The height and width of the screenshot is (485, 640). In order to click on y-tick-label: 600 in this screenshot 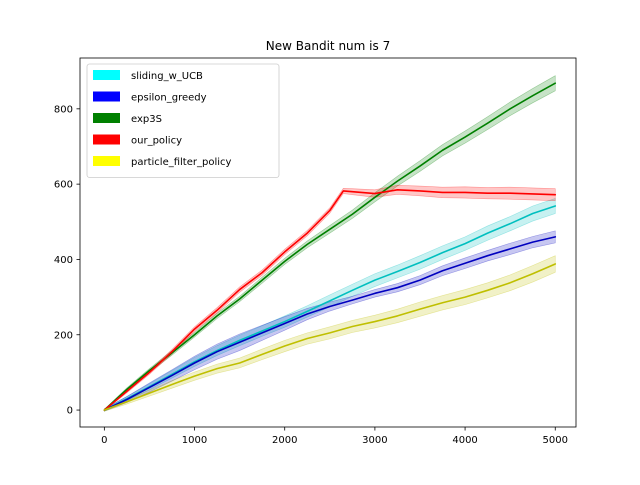, I will do `click(63, 185)`.